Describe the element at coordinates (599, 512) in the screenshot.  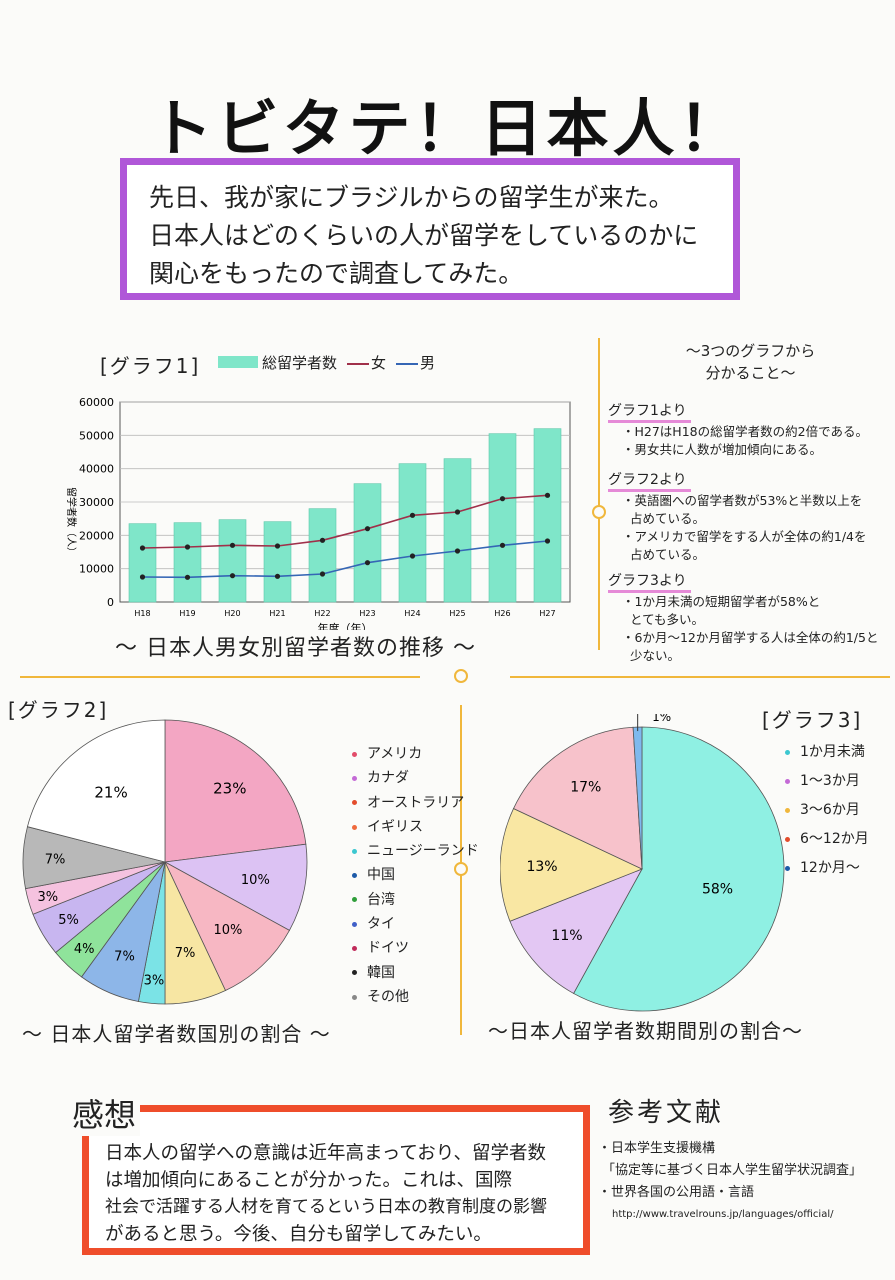
I see `divider-ring` at that location.